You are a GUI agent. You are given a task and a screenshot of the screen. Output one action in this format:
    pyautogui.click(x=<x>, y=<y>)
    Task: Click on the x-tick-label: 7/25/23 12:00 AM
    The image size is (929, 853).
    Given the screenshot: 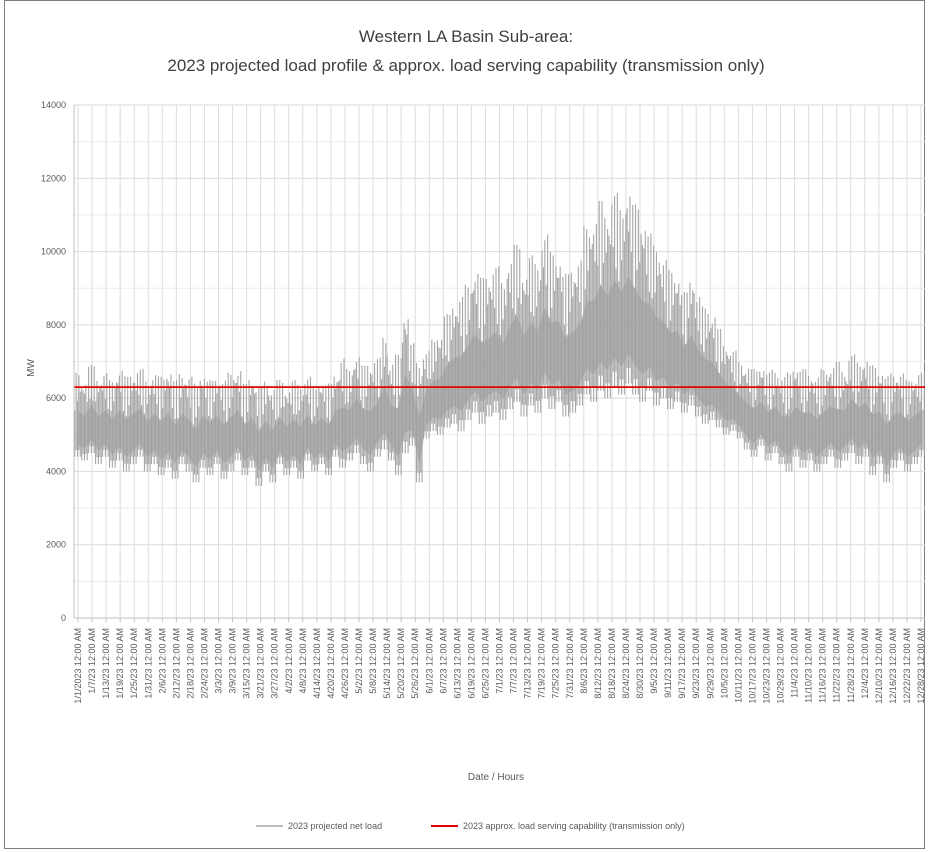 What is the action you would take?
    pyautogui.click(x=556, y=663)
    